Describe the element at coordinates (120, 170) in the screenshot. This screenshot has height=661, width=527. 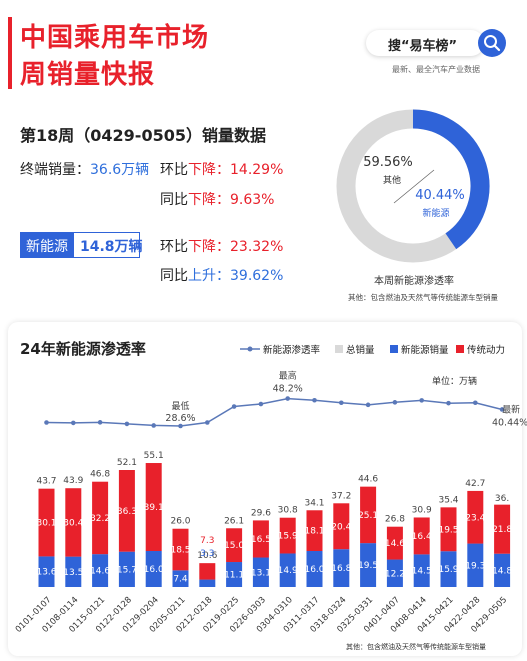
I see `terminal-sales-value: 36.6万辆` at that location.